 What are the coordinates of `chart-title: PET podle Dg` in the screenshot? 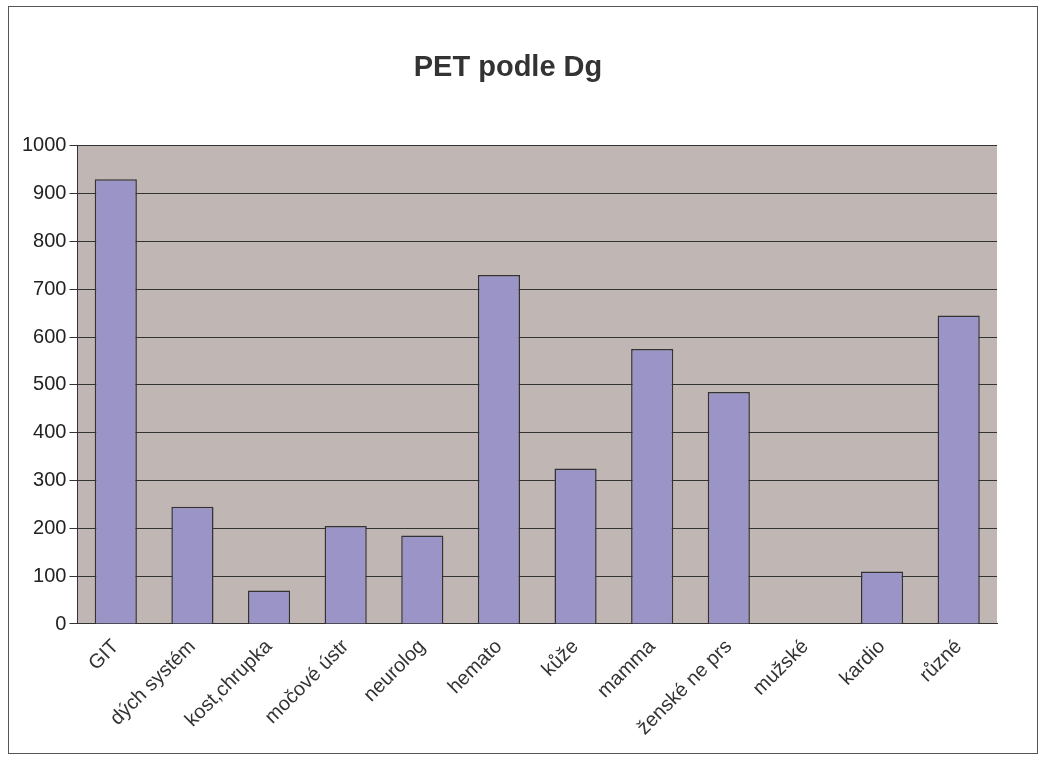 It's located at (508, 66).